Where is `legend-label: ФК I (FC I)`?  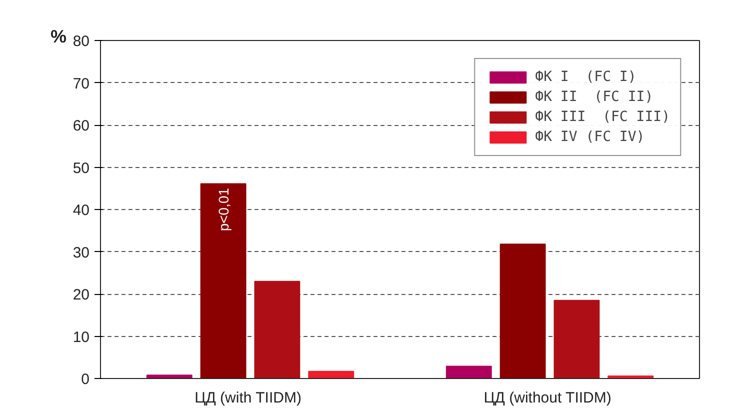 legend-label: ФК I (FC I) is located at coordinates (585, 77).